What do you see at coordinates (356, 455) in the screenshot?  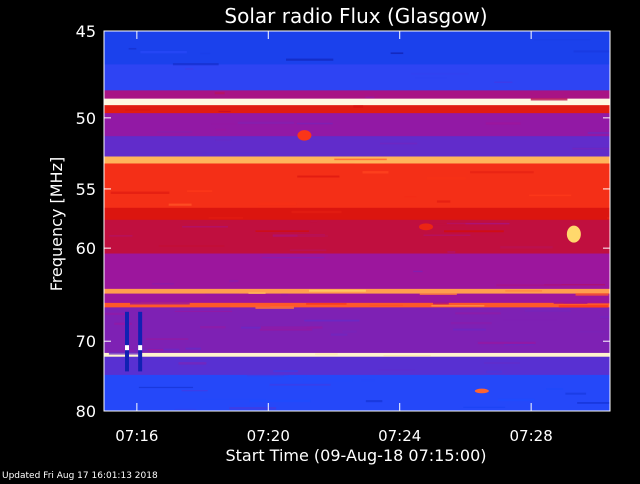 I see `x-axis-label: Start Time (09-Aug-18 07:15:00)` at bounding box center [356, 455].